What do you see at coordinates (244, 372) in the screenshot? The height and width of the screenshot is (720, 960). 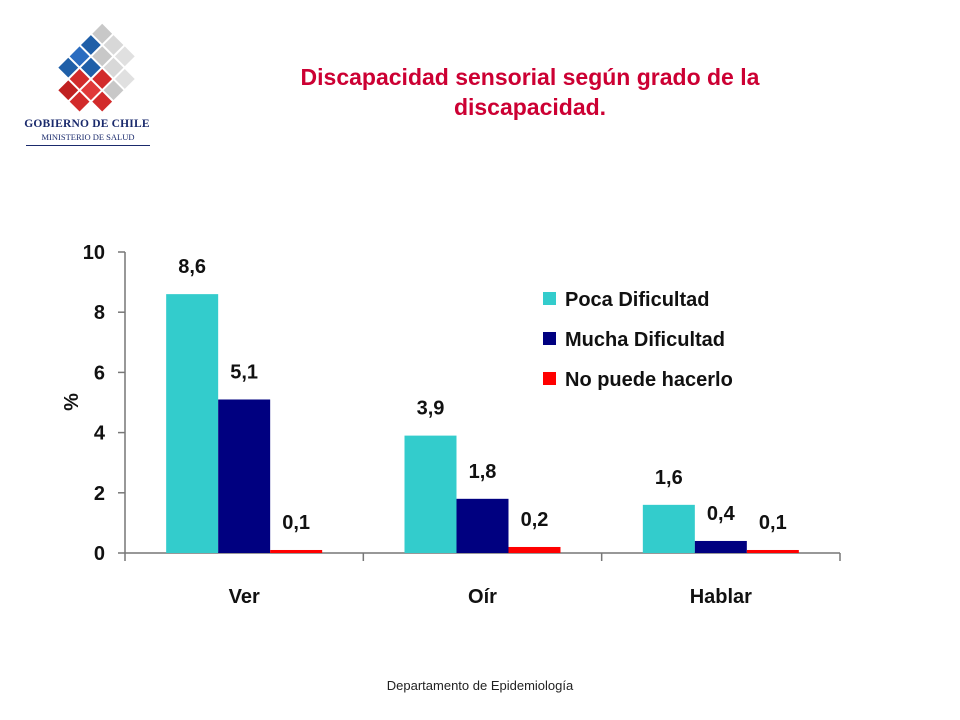 I see `data-label: 5,1` at bounding box center [244, 372].